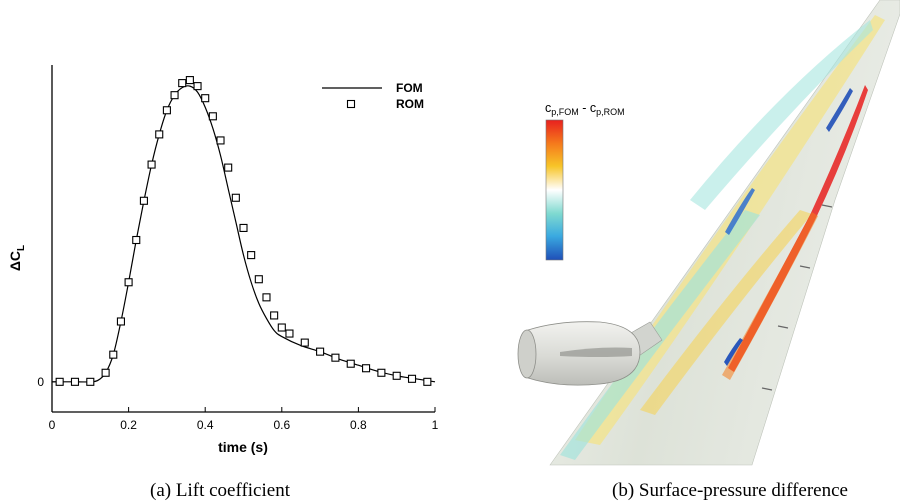  I want to click on x-axis-label: time (s), so click(243, 447).